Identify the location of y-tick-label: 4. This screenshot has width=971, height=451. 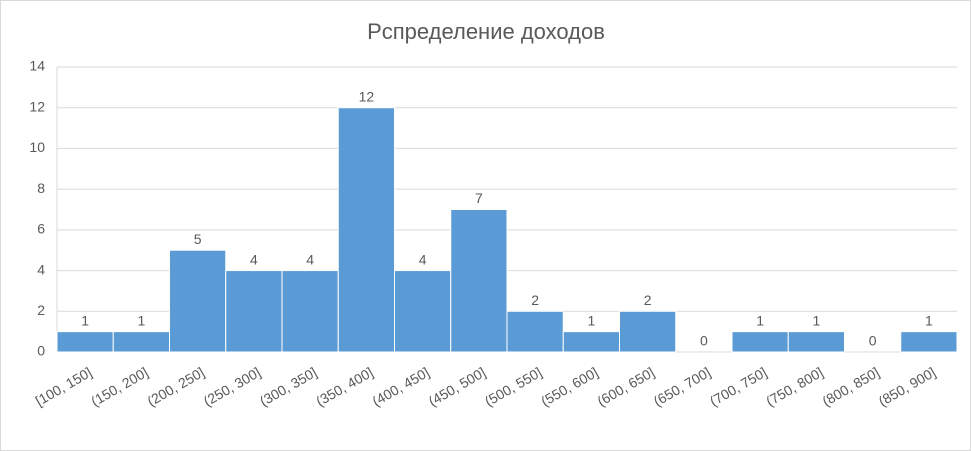
(41, 269).